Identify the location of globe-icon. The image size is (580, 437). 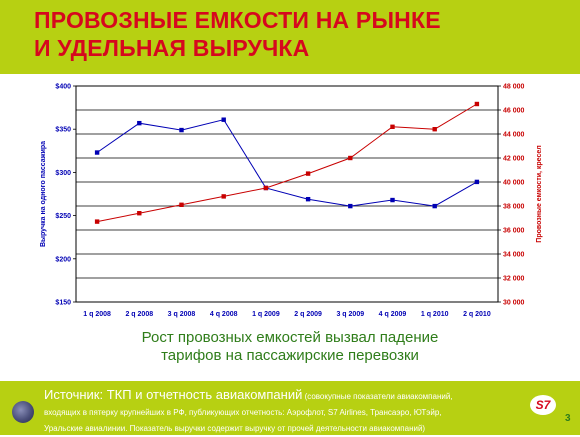
(23, 412).